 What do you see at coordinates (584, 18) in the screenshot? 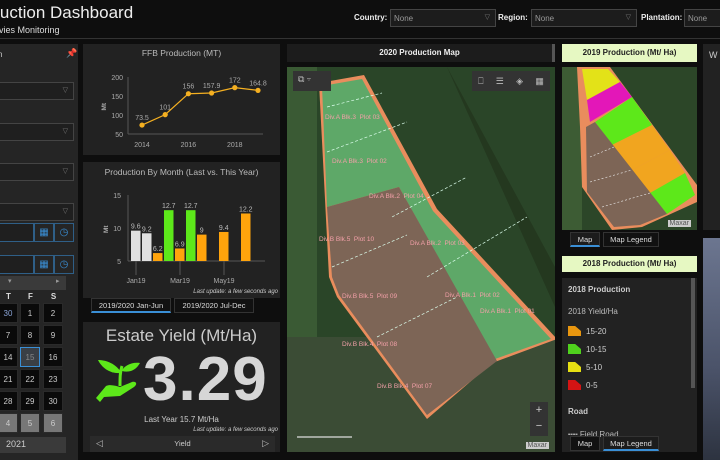
I see `region-select: None ▽` at bounding box center [584, 18].